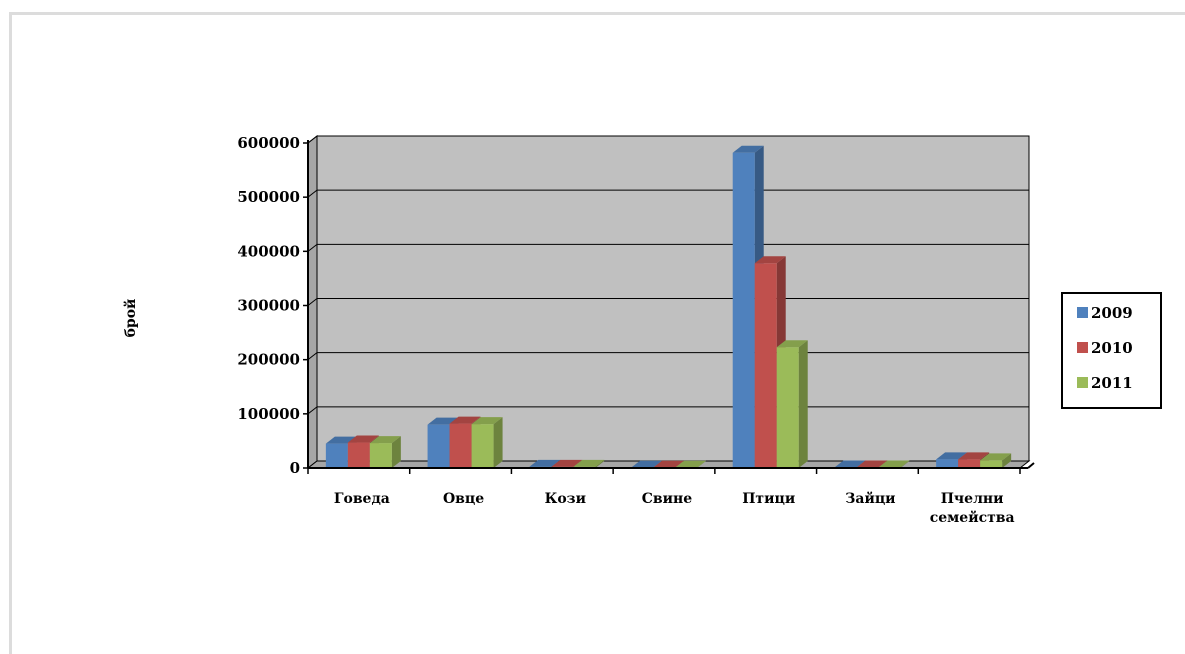 The width and height of the screenshot is (1185, 654). Describe the element at coordinates (268, 197) in the screenshot. I see `y-tick-label: 500000` at that location.